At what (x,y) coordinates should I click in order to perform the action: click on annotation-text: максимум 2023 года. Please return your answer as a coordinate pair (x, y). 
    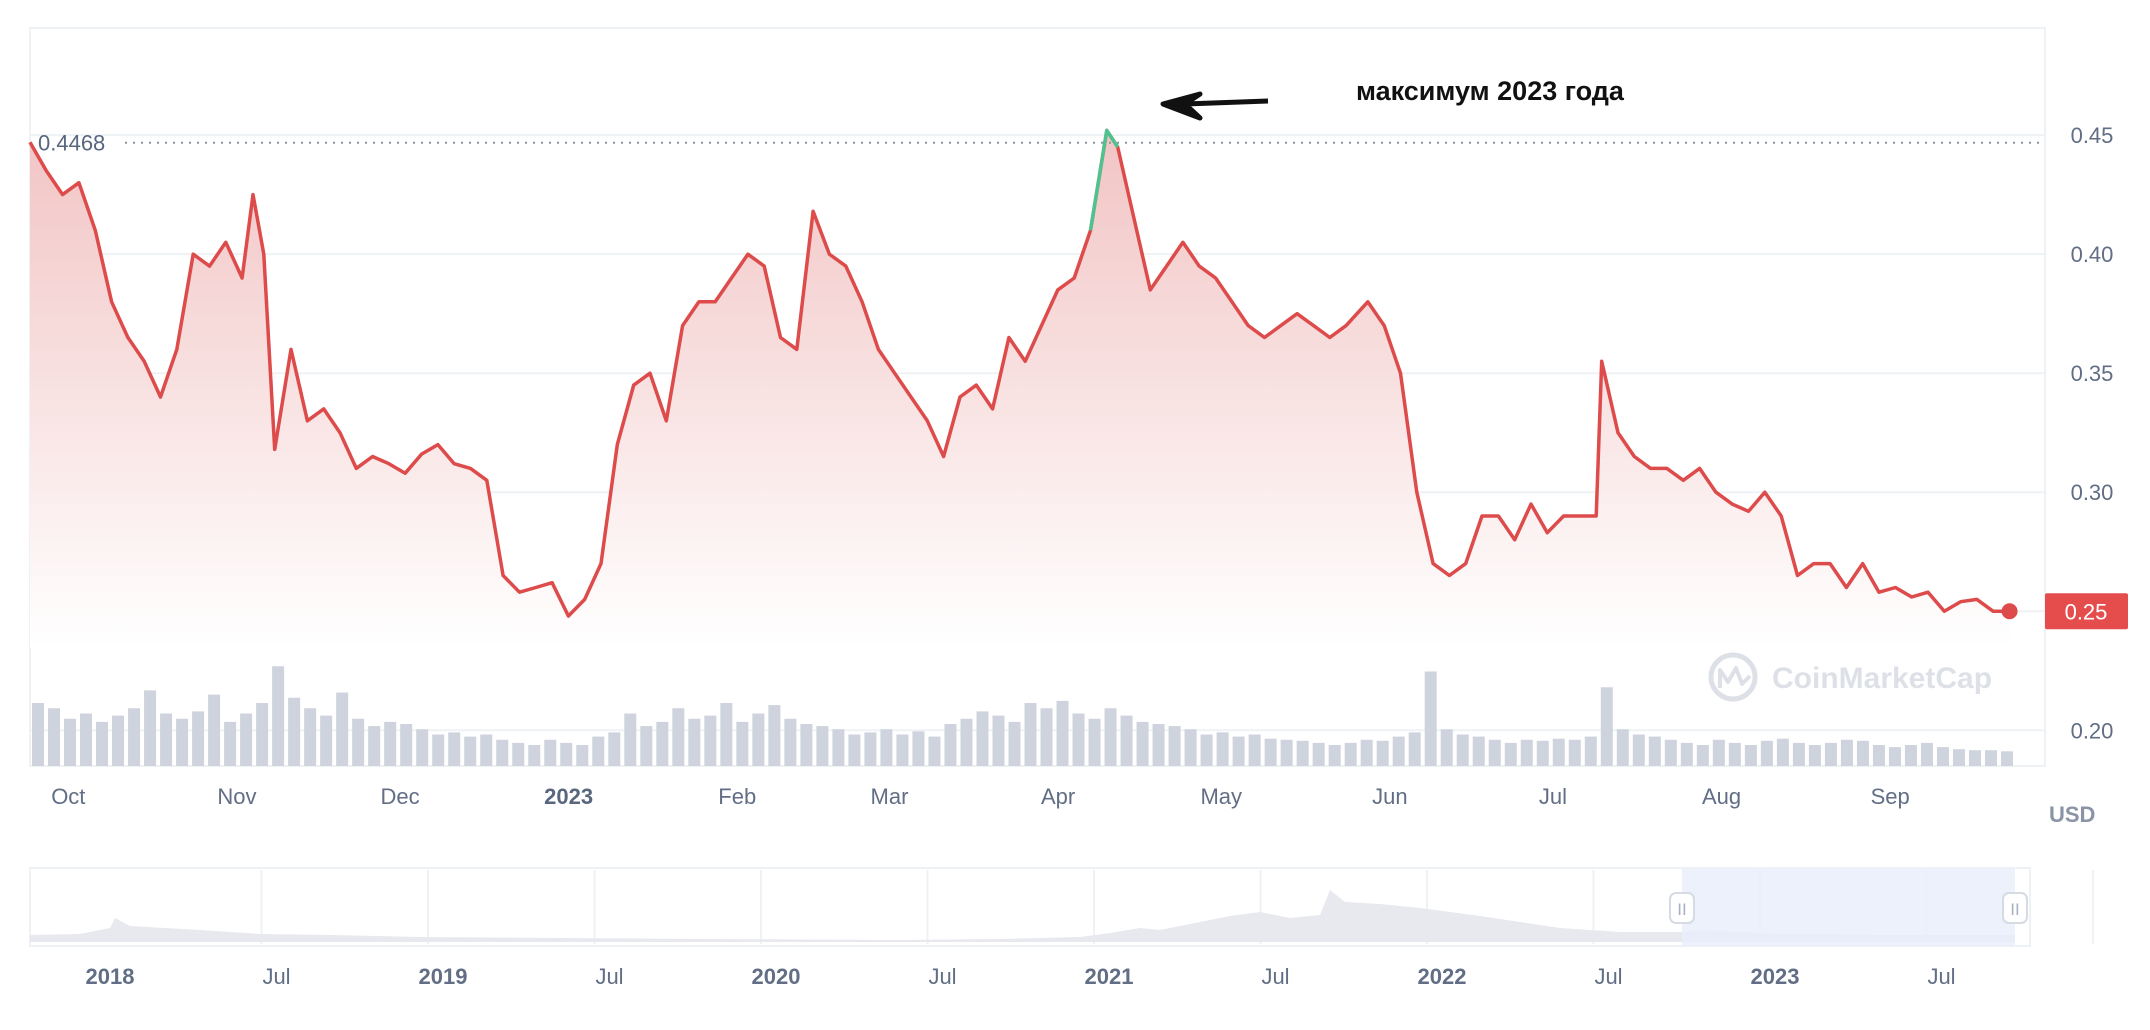
    Looking at the image, I should click on (1490, 91).